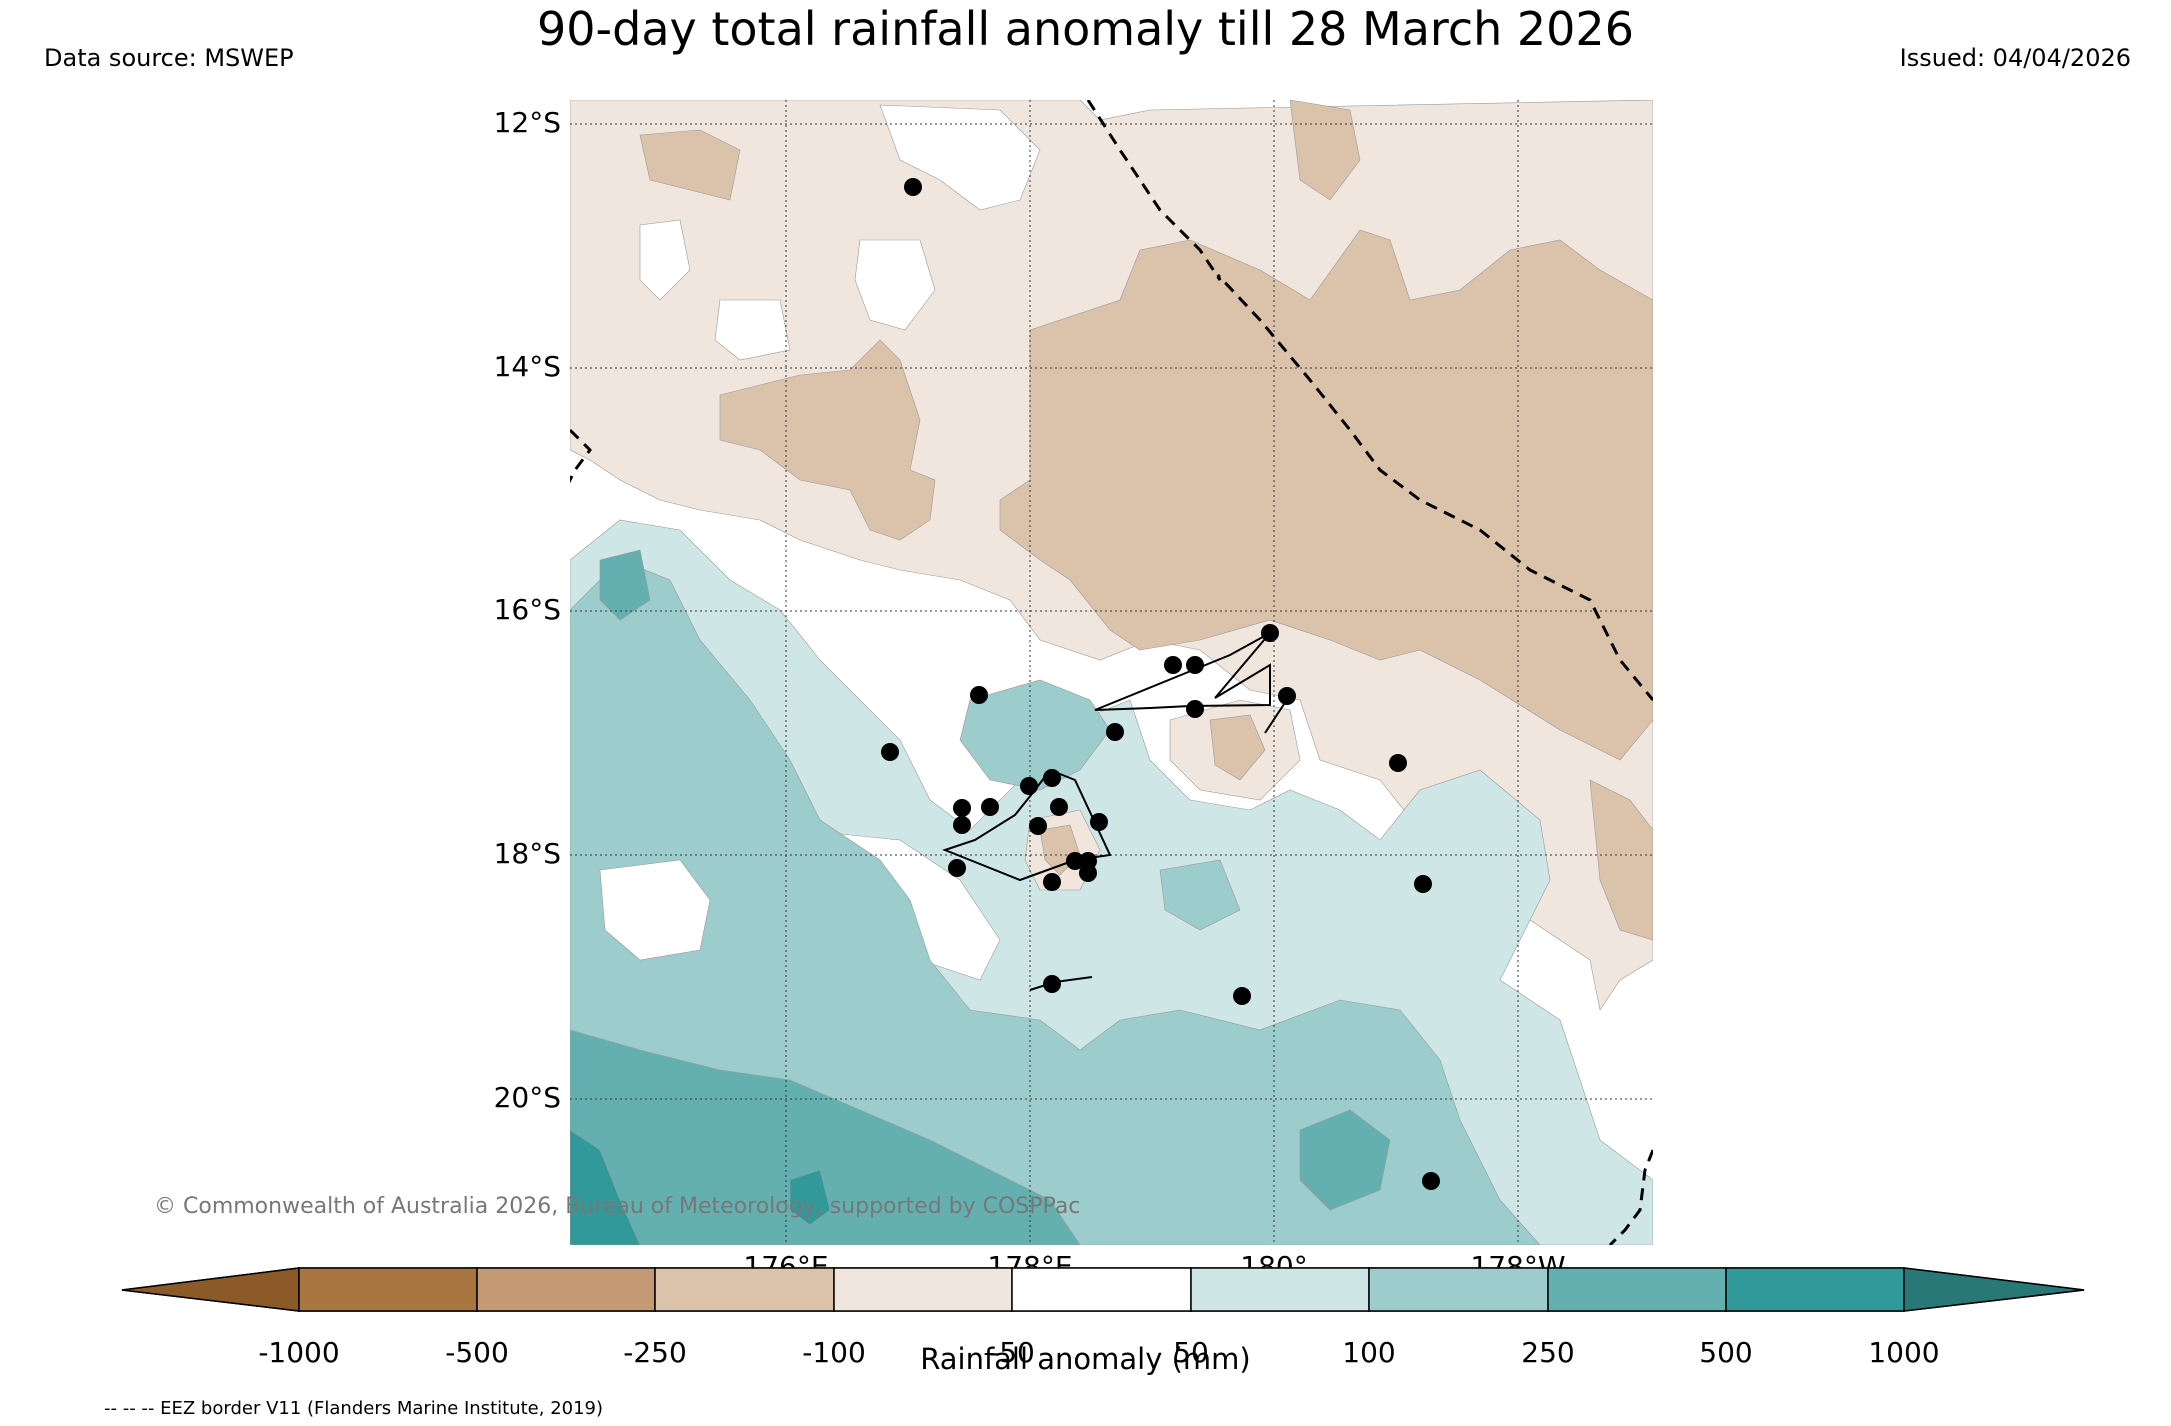 The image size is (2171, 1426). Describe the element at coordinates (1621, 860) in the screenshot. I see `dry-region-moderate-south` at that location.